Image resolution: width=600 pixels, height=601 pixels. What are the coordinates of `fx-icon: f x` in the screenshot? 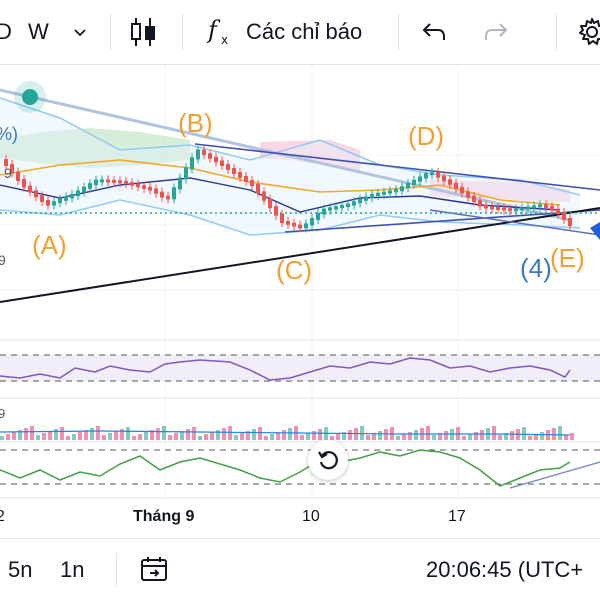 It's located at (217, 31).